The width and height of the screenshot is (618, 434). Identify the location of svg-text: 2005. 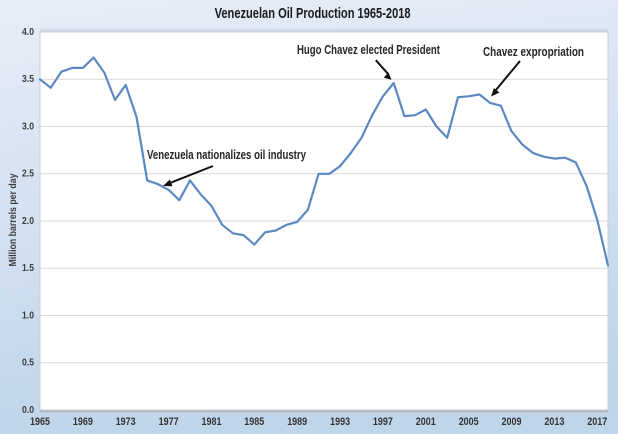
(469, 422).